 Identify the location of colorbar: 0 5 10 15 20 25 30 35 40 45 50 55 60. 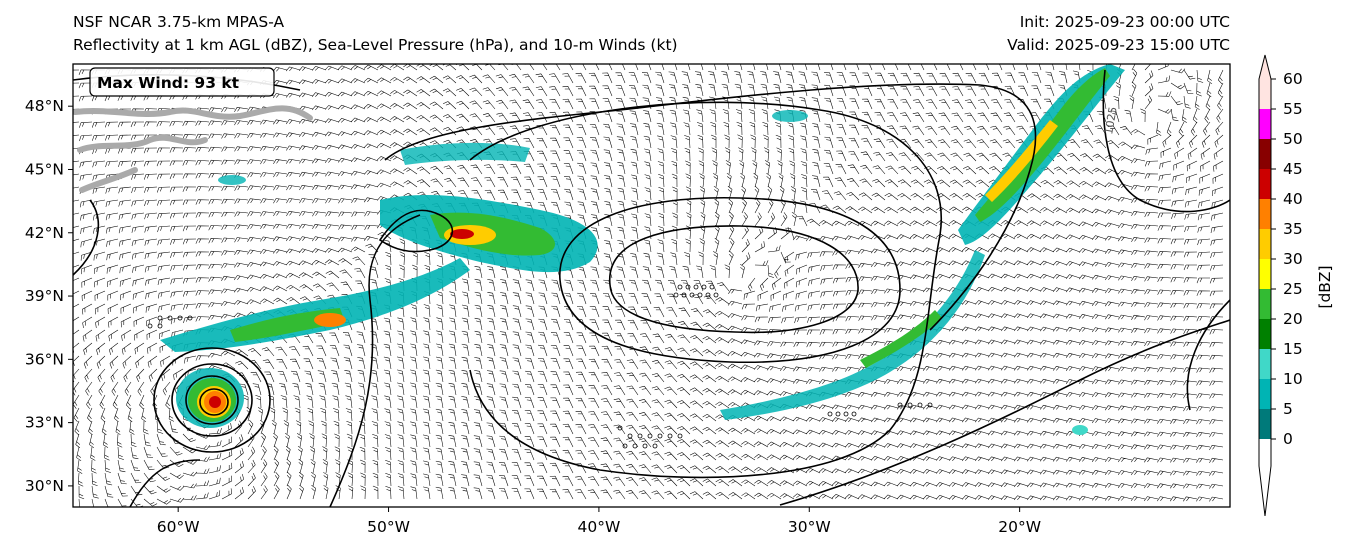
(1280, 285).